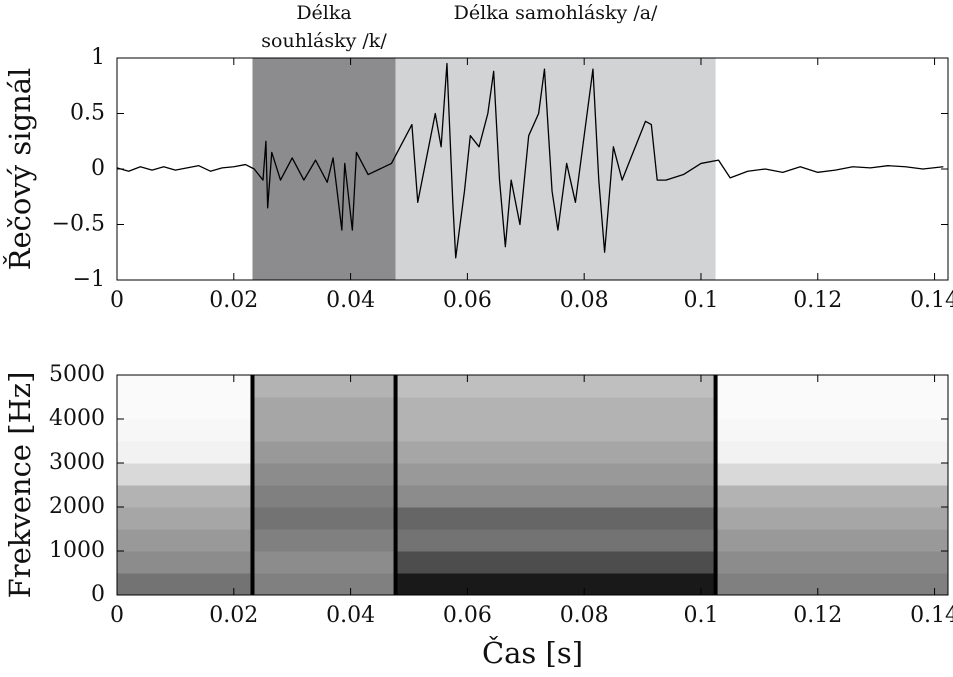  Describe the element at coordinates (77, 374) in the screenshot. I see `y-tick-label: 5000` at that location.